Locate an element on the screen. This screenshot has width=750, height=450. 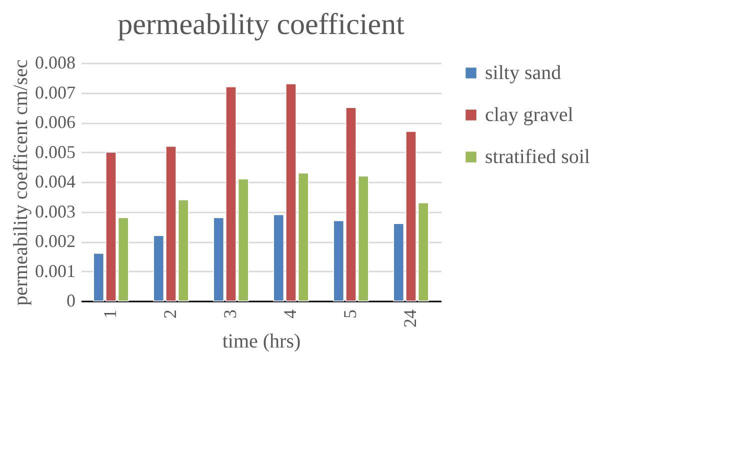
y-tick-label: 0 is located at coordinates (71, 300).